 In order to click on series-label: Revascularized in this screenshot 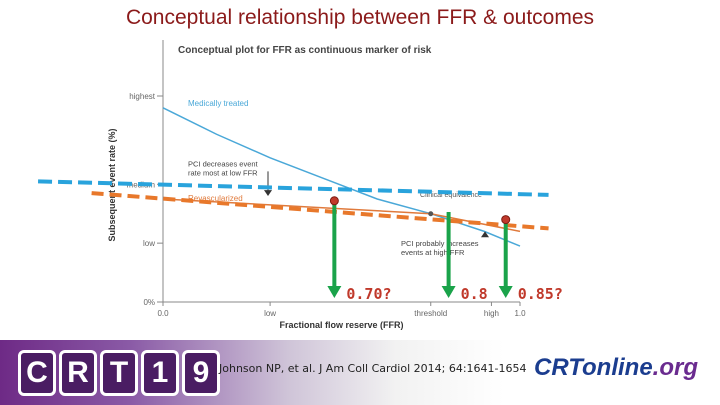, I will do `click(215, 198)`.